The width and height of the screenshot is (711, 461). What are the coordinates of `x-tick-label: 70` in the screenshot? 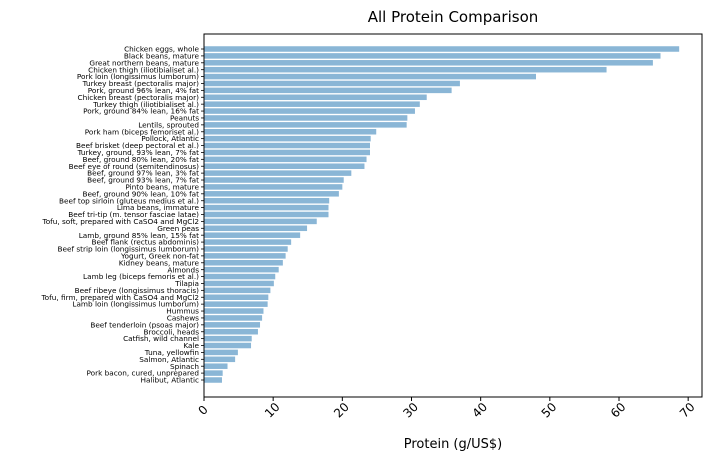 It's located at (687, 410).